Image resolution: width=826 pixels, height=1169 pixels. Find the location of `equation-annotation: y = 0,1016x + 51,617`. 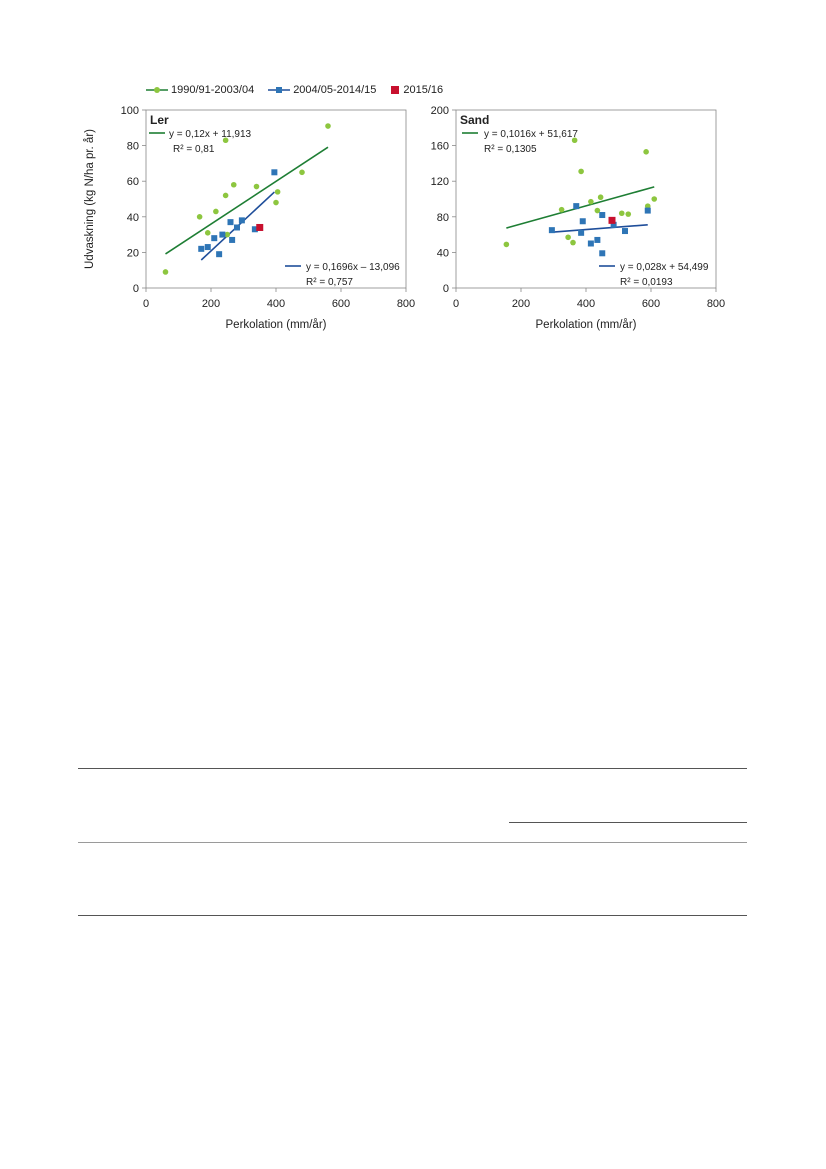

equation-annotation: y = 0,1016x + 51,617 is located at coordinates (531, 134).